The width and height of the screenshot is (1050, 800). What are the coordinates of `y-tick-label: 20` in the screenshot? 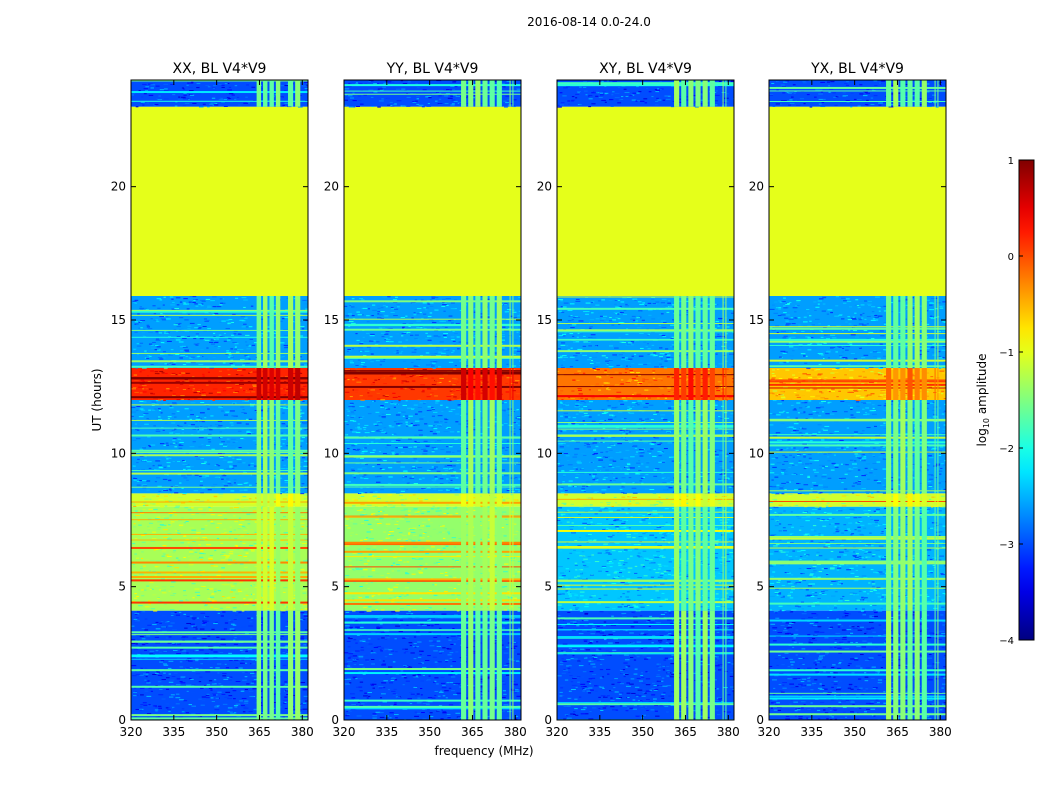 It's located at (118, 187).